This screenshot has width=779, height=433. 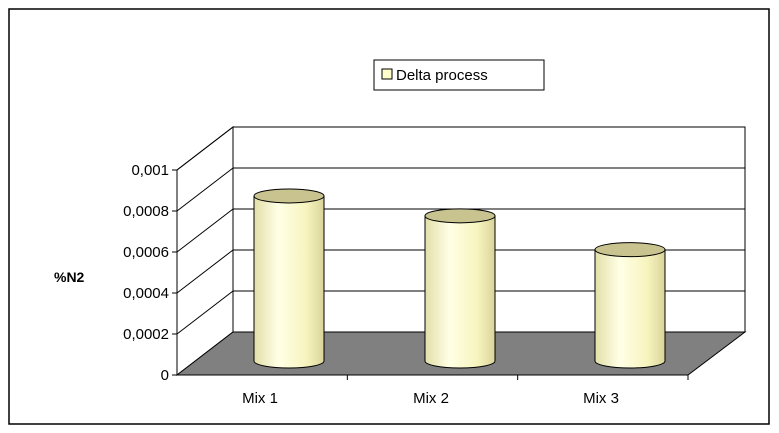 What do you see at coordinates (431, 398) in the screenshot?
I see `x-tick-label: Mix 2` at bounding box center [431, 398].